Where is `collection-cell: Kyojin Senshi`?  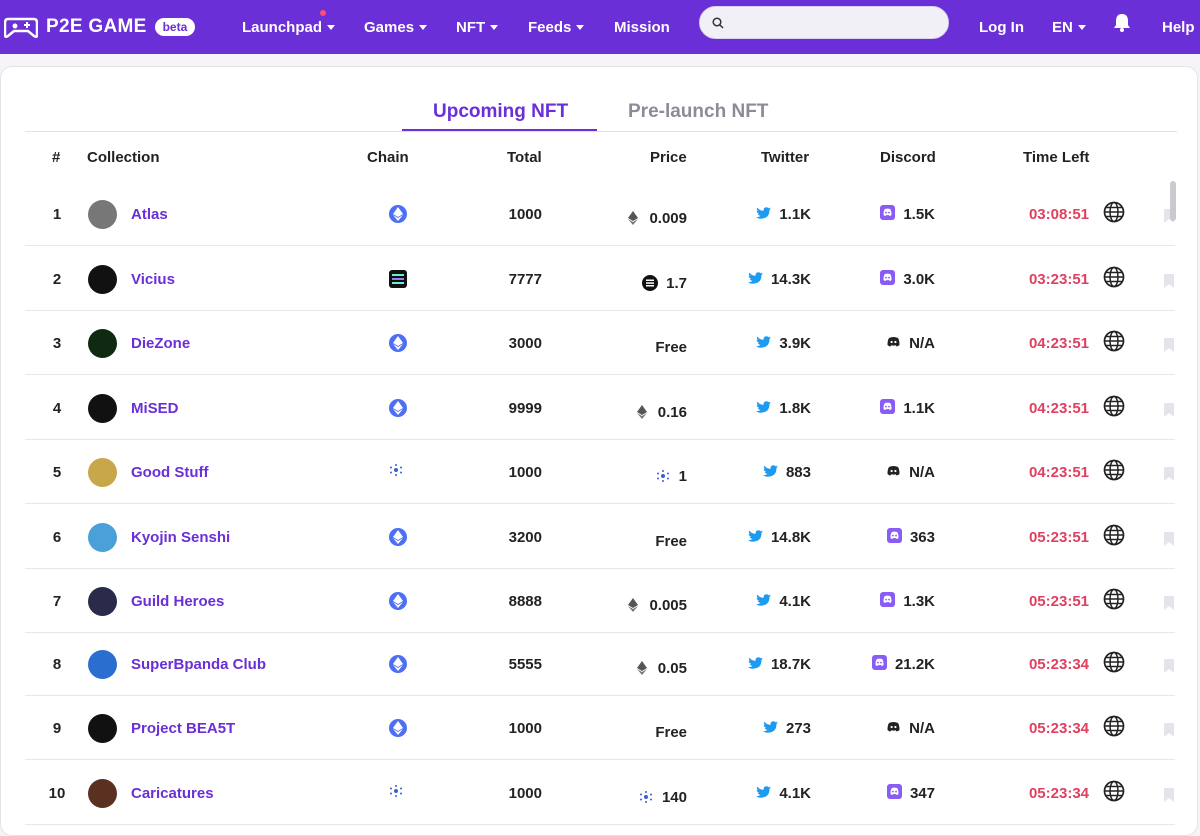
collection-cell: Kyojin Senshi is located at coordinates (218, 537).